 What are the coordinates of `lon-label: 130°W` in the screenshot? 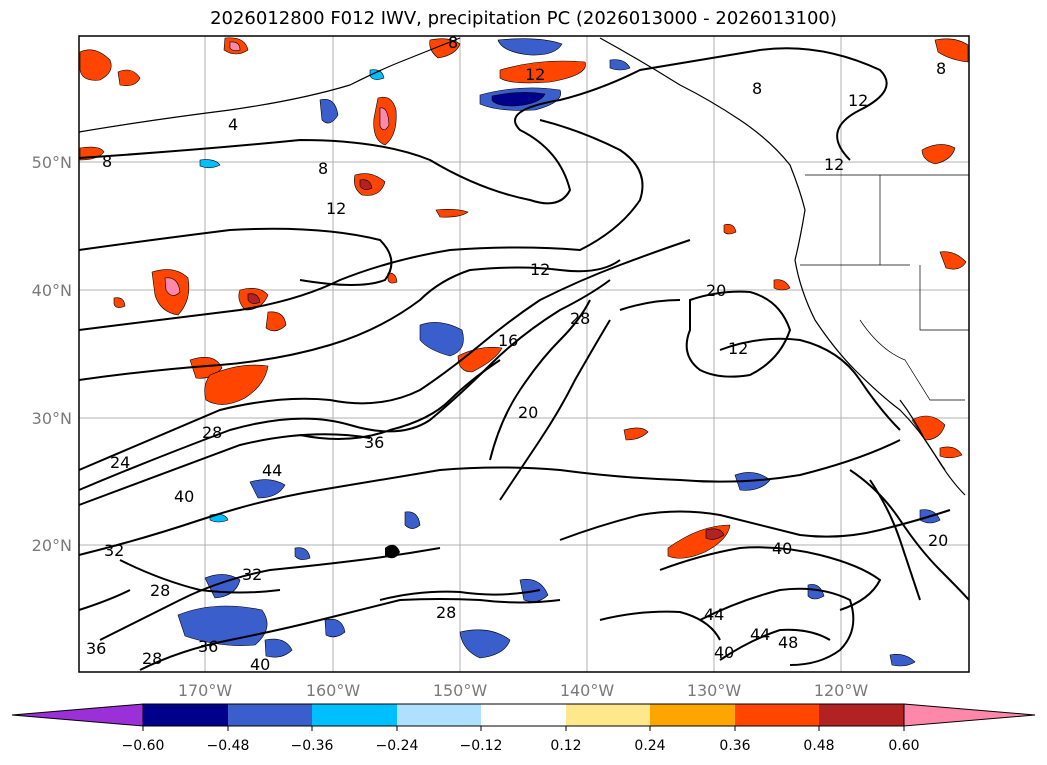 It's located at (714, 690).